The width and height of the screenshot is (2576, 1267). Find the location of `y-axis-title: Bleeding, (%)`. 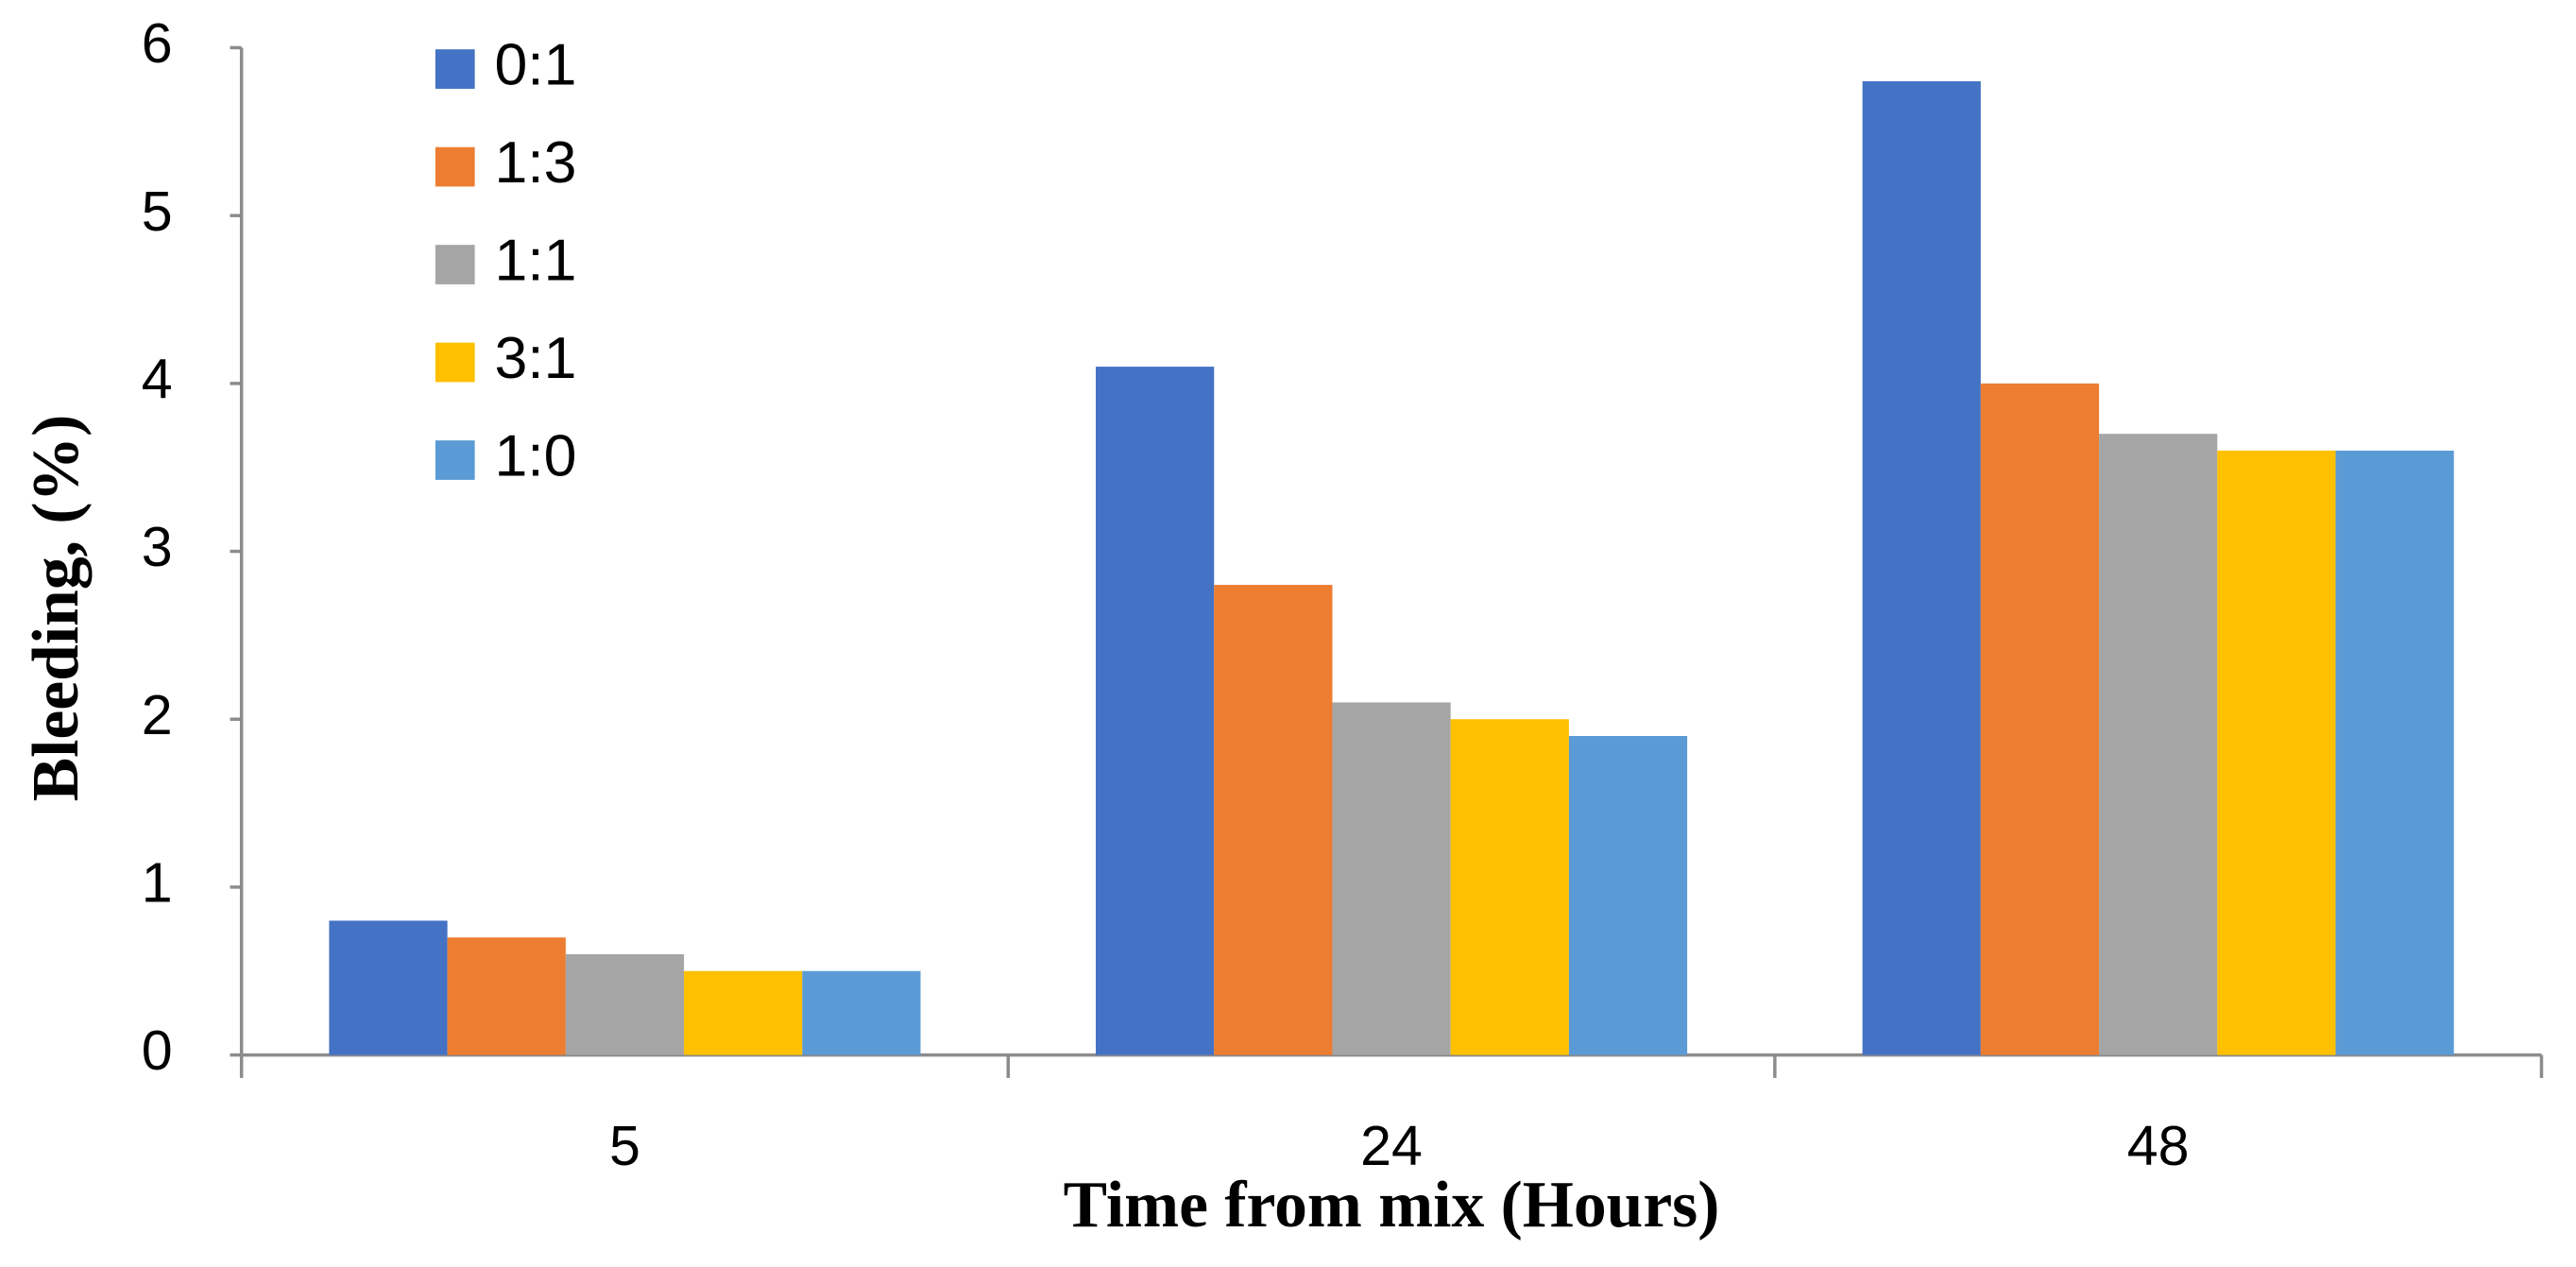

y-axis-title: Bleeding, (%) is located at coordinates (57, 608).